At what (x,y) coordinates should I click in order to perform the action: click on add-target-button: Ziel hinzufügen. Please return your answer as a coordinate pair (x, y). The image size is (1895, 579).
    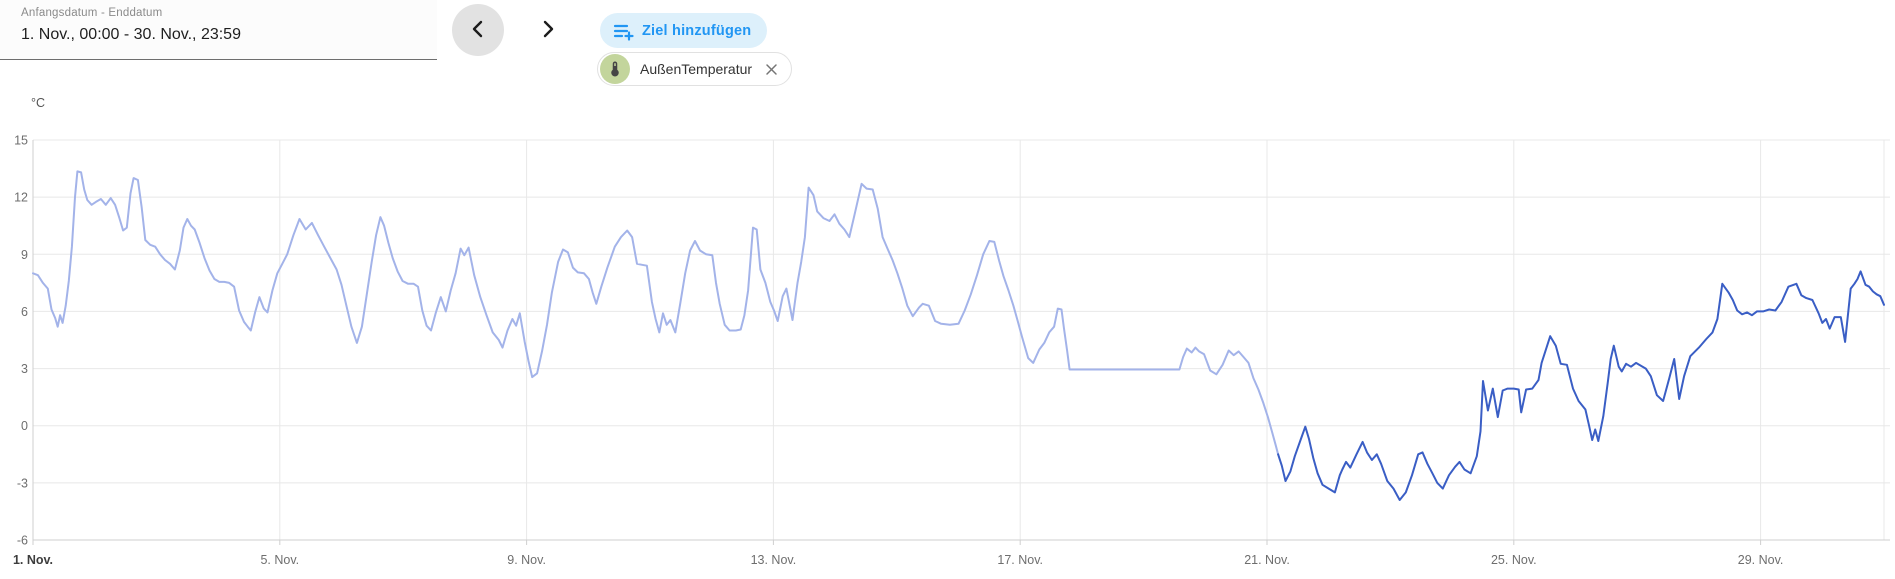
    Looking at the image, I should click on (684, 30).